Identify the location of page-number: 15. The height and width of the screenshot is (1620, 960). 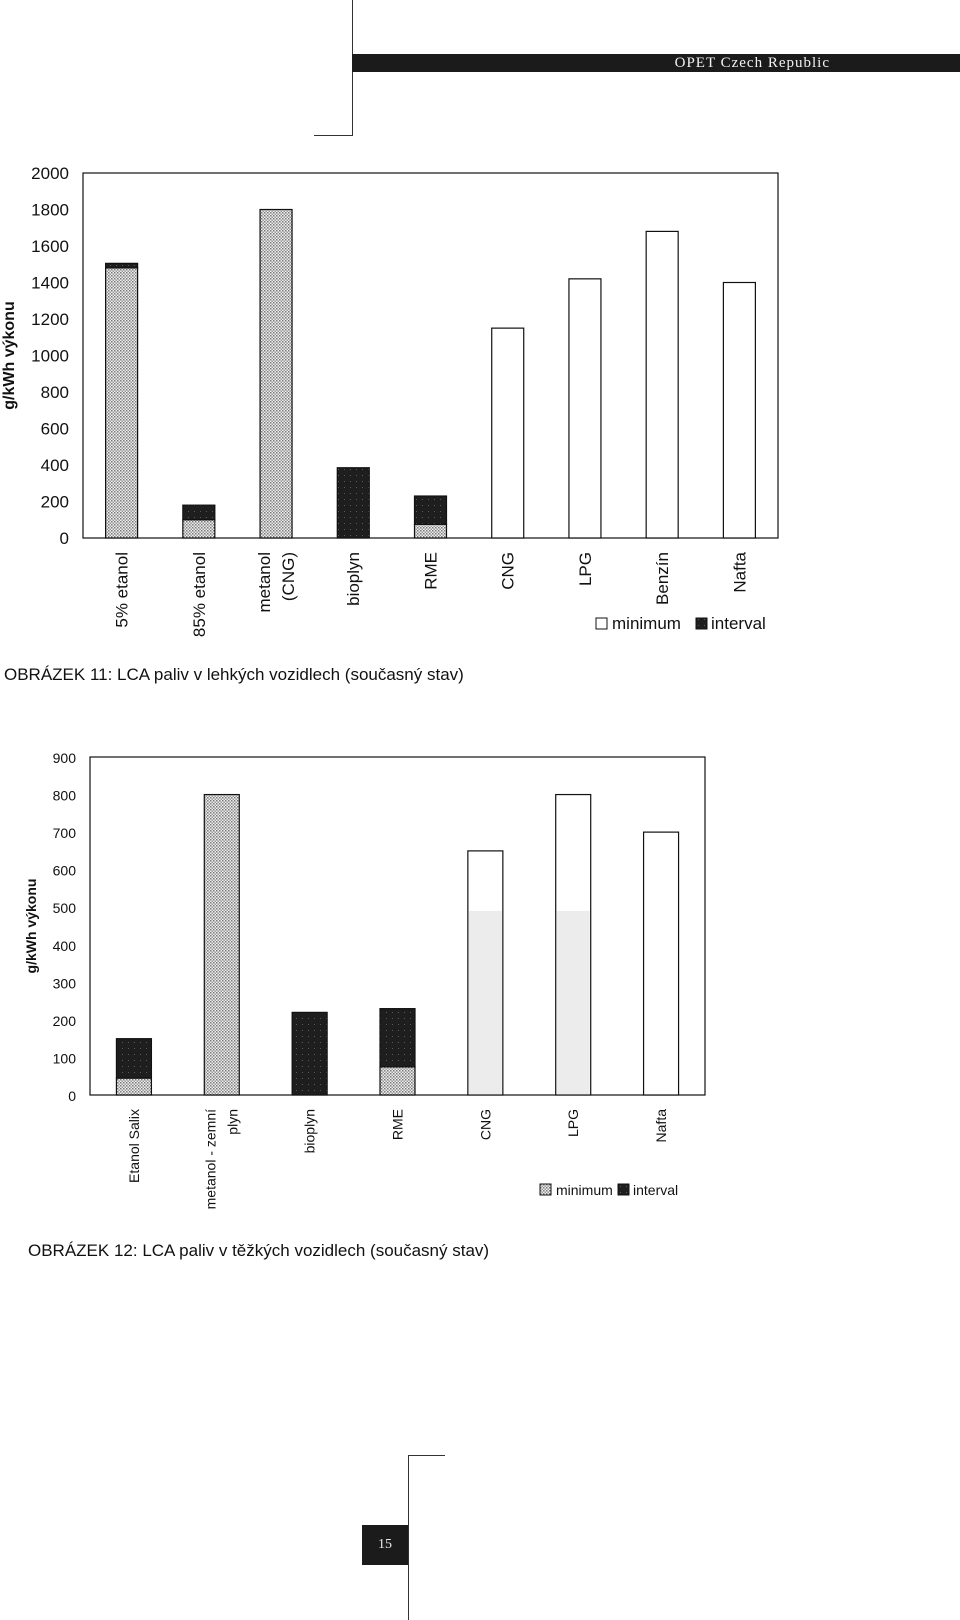
(385, 1545).